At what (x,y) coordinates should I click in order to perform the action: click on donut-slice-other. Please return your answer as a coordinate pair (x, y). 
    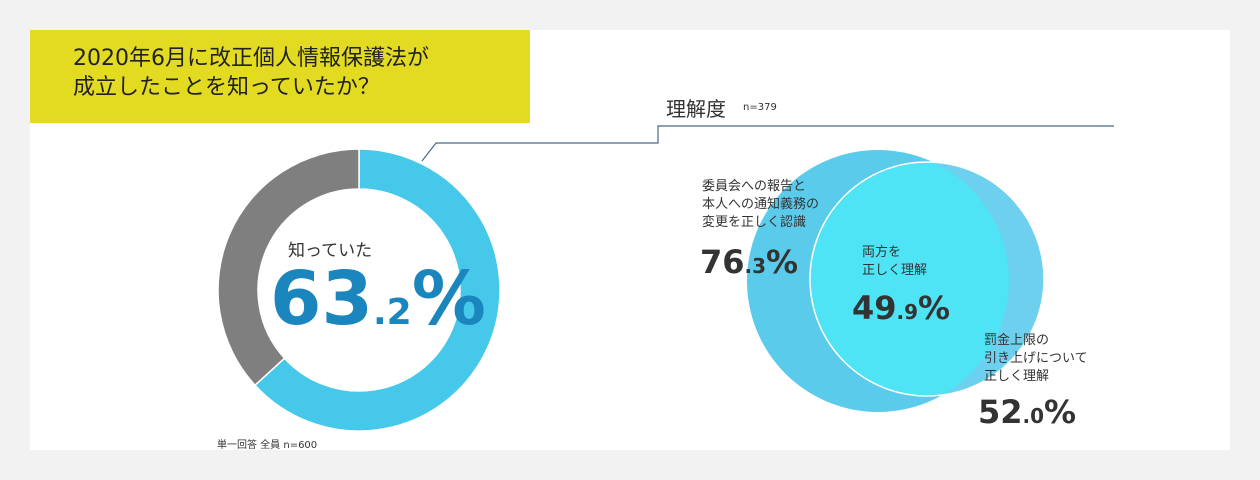
    Looking at the image, I should click on (288, 267).